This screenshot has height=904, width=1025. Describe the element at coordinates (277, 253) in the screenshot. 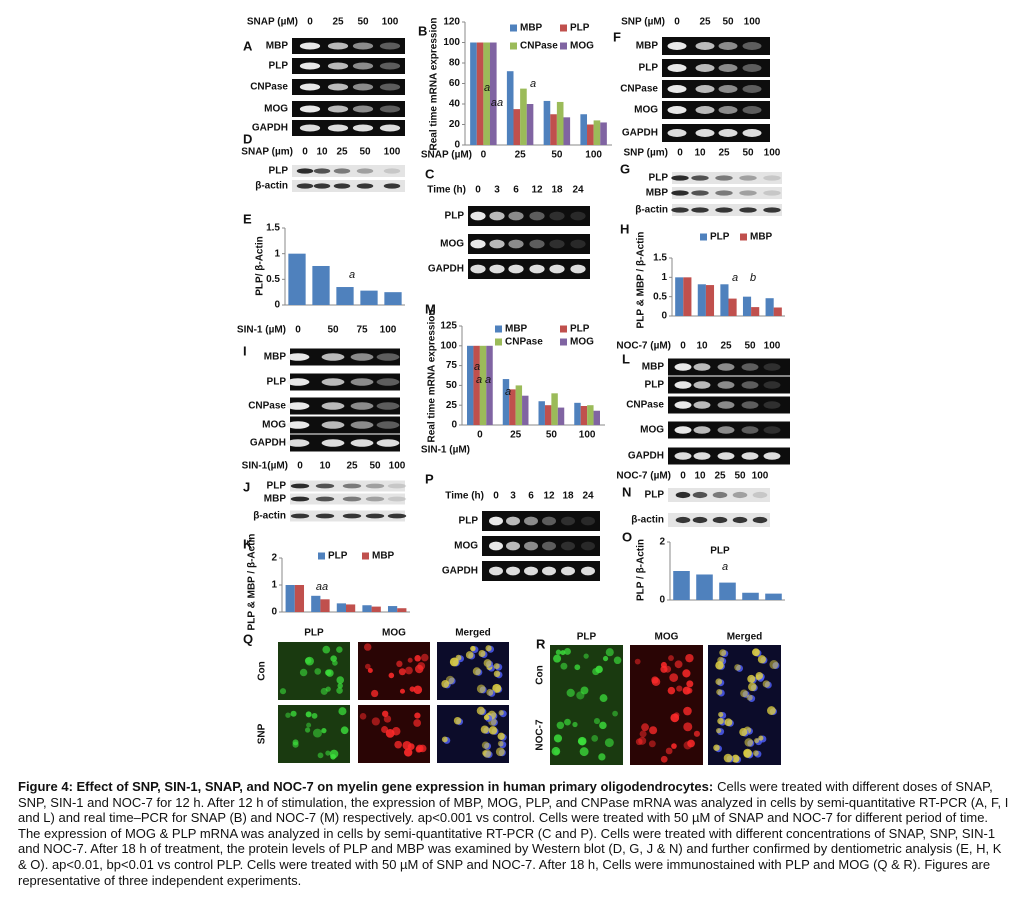

I see `y-tick-label: 1` at that location.